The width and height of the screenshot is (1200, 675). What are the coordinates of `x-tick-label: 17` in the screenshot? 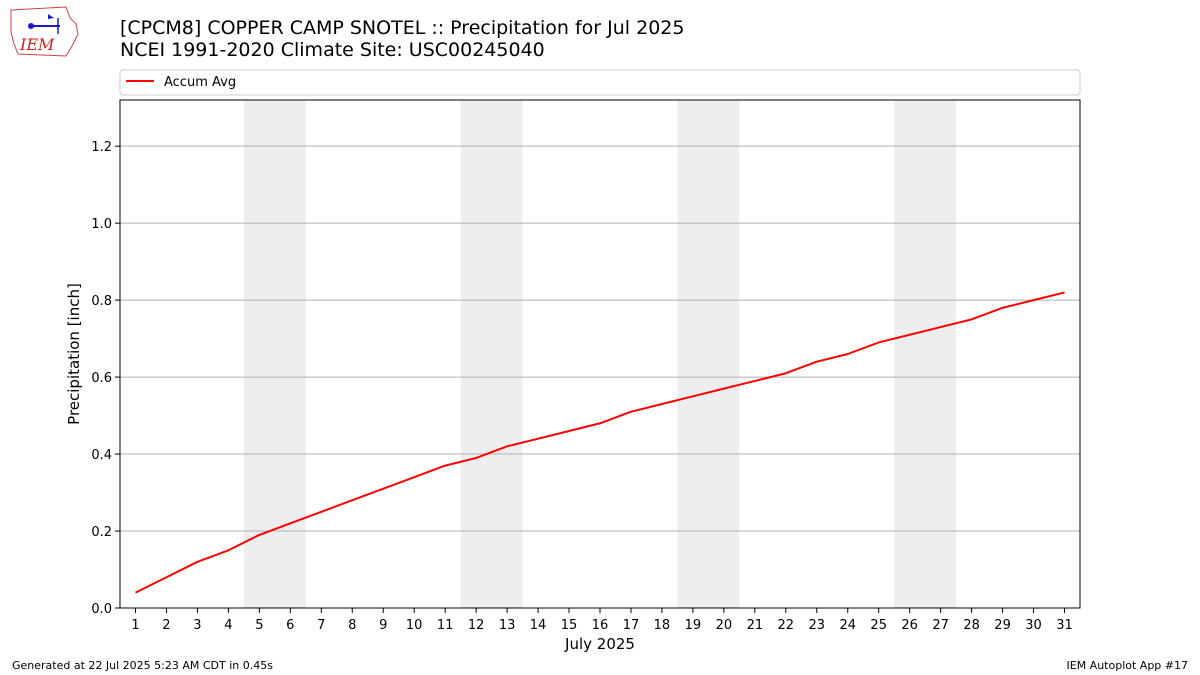 It's located at (631, 625).